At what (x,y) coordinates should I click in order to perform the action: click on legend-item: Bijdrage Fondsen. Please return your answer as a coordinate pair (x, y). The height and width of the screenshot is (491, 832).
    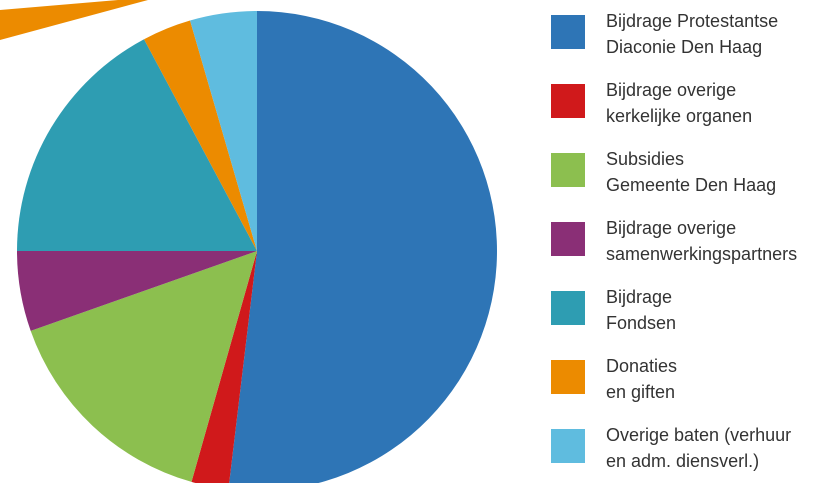
    Looking at the image, I should click on (691, 318).